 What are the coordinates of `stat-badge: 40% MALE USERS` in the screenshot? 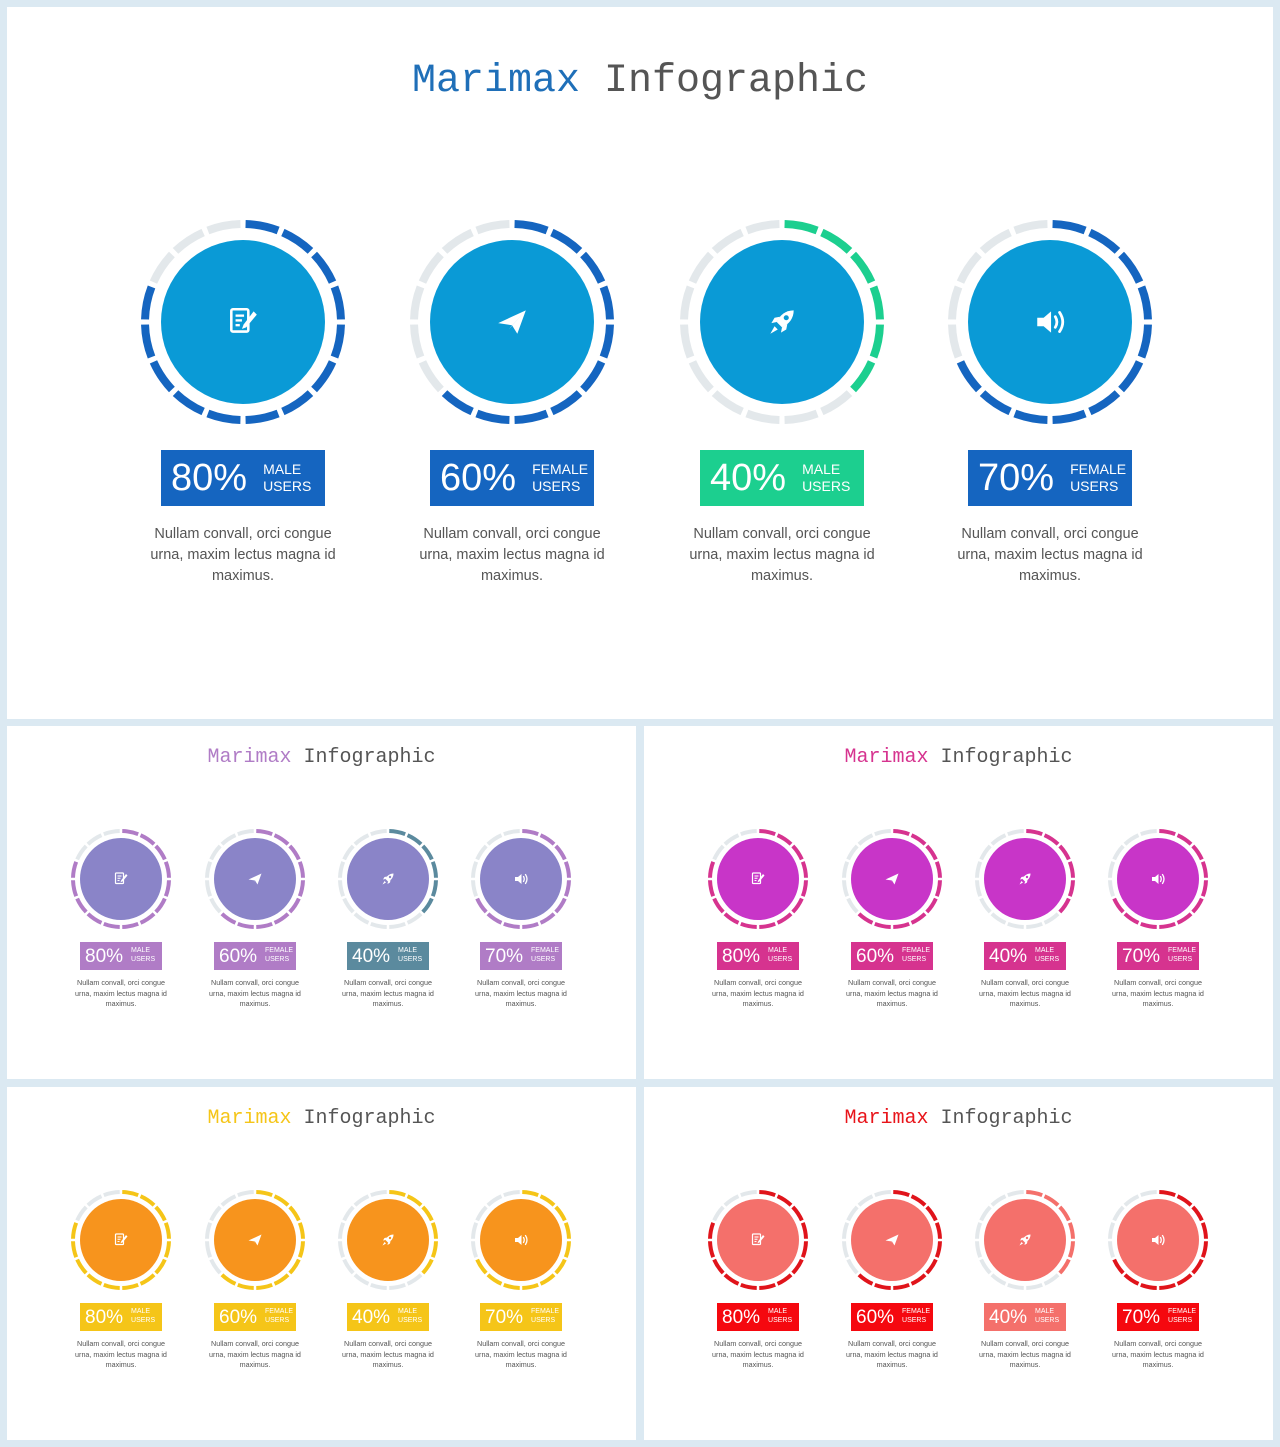 It's located at (1025, 956).